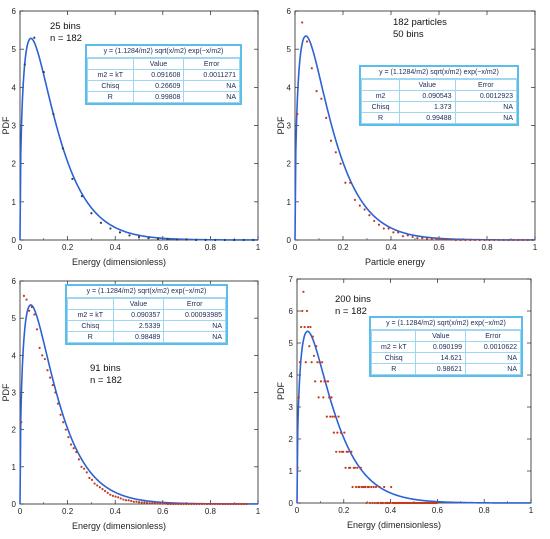  What do you see at coordinates (420, 22) in the screenshot?
I see `annotation-text: 182 particles` at bounding box center [420, 22].